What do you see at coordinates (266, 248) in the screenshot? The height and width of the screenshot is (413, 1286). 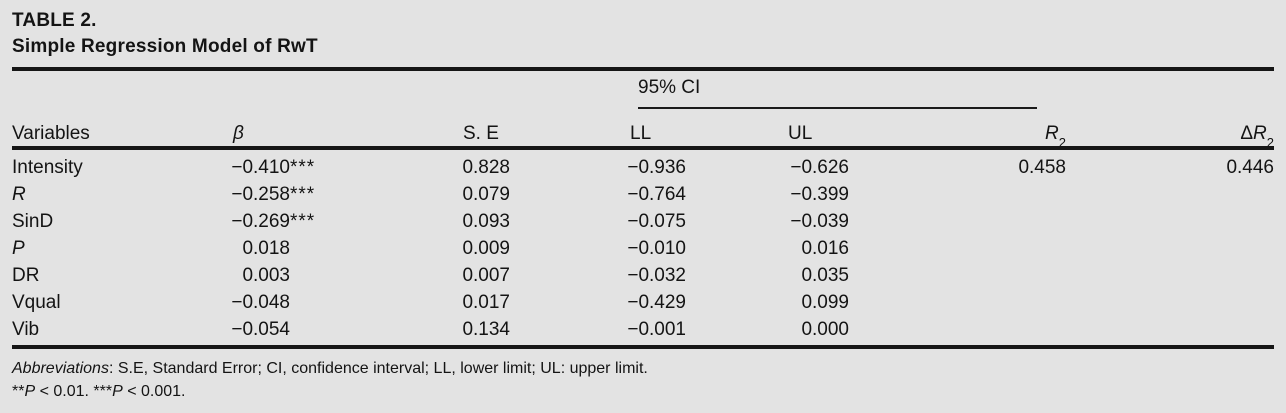 I see `cell-beta: 0.018` at bounding box center [266, 248].